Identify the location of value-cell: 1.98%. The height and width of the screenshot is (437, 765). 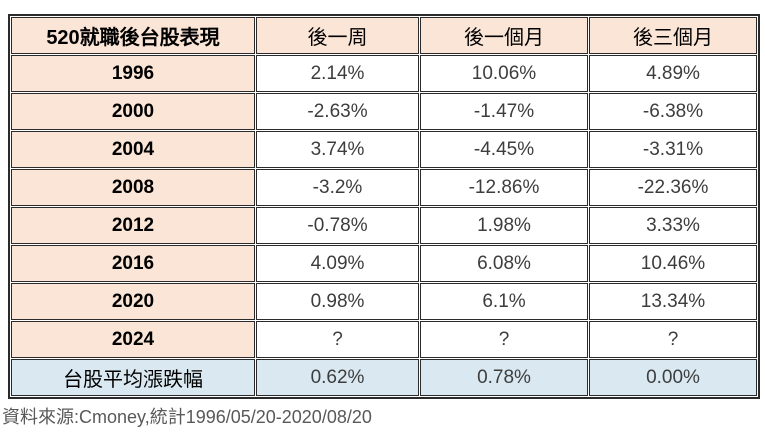
(504, 225).